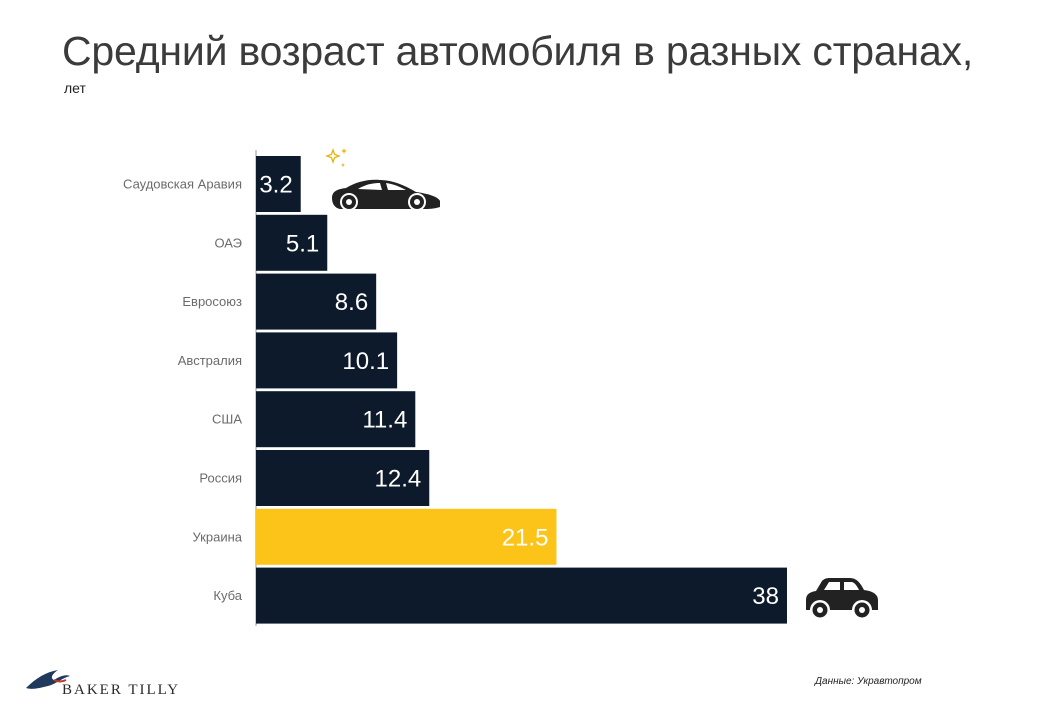 This screenshot has height=720, width=1040. Describe the element at coordinates (351, 302) in the screenshot. I see `value-label: 8.6` at that location.